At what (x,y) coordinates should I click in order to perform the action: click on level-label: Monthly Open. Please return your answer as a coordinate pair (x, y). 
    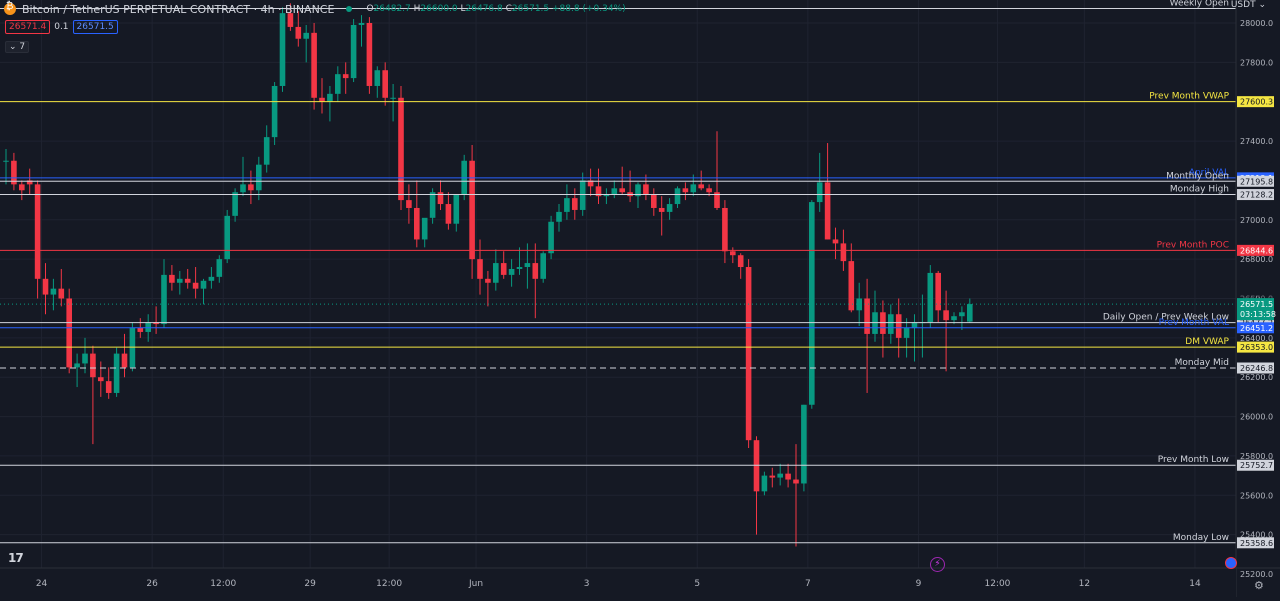
    Looking at the image, I should click on (1197, 176).